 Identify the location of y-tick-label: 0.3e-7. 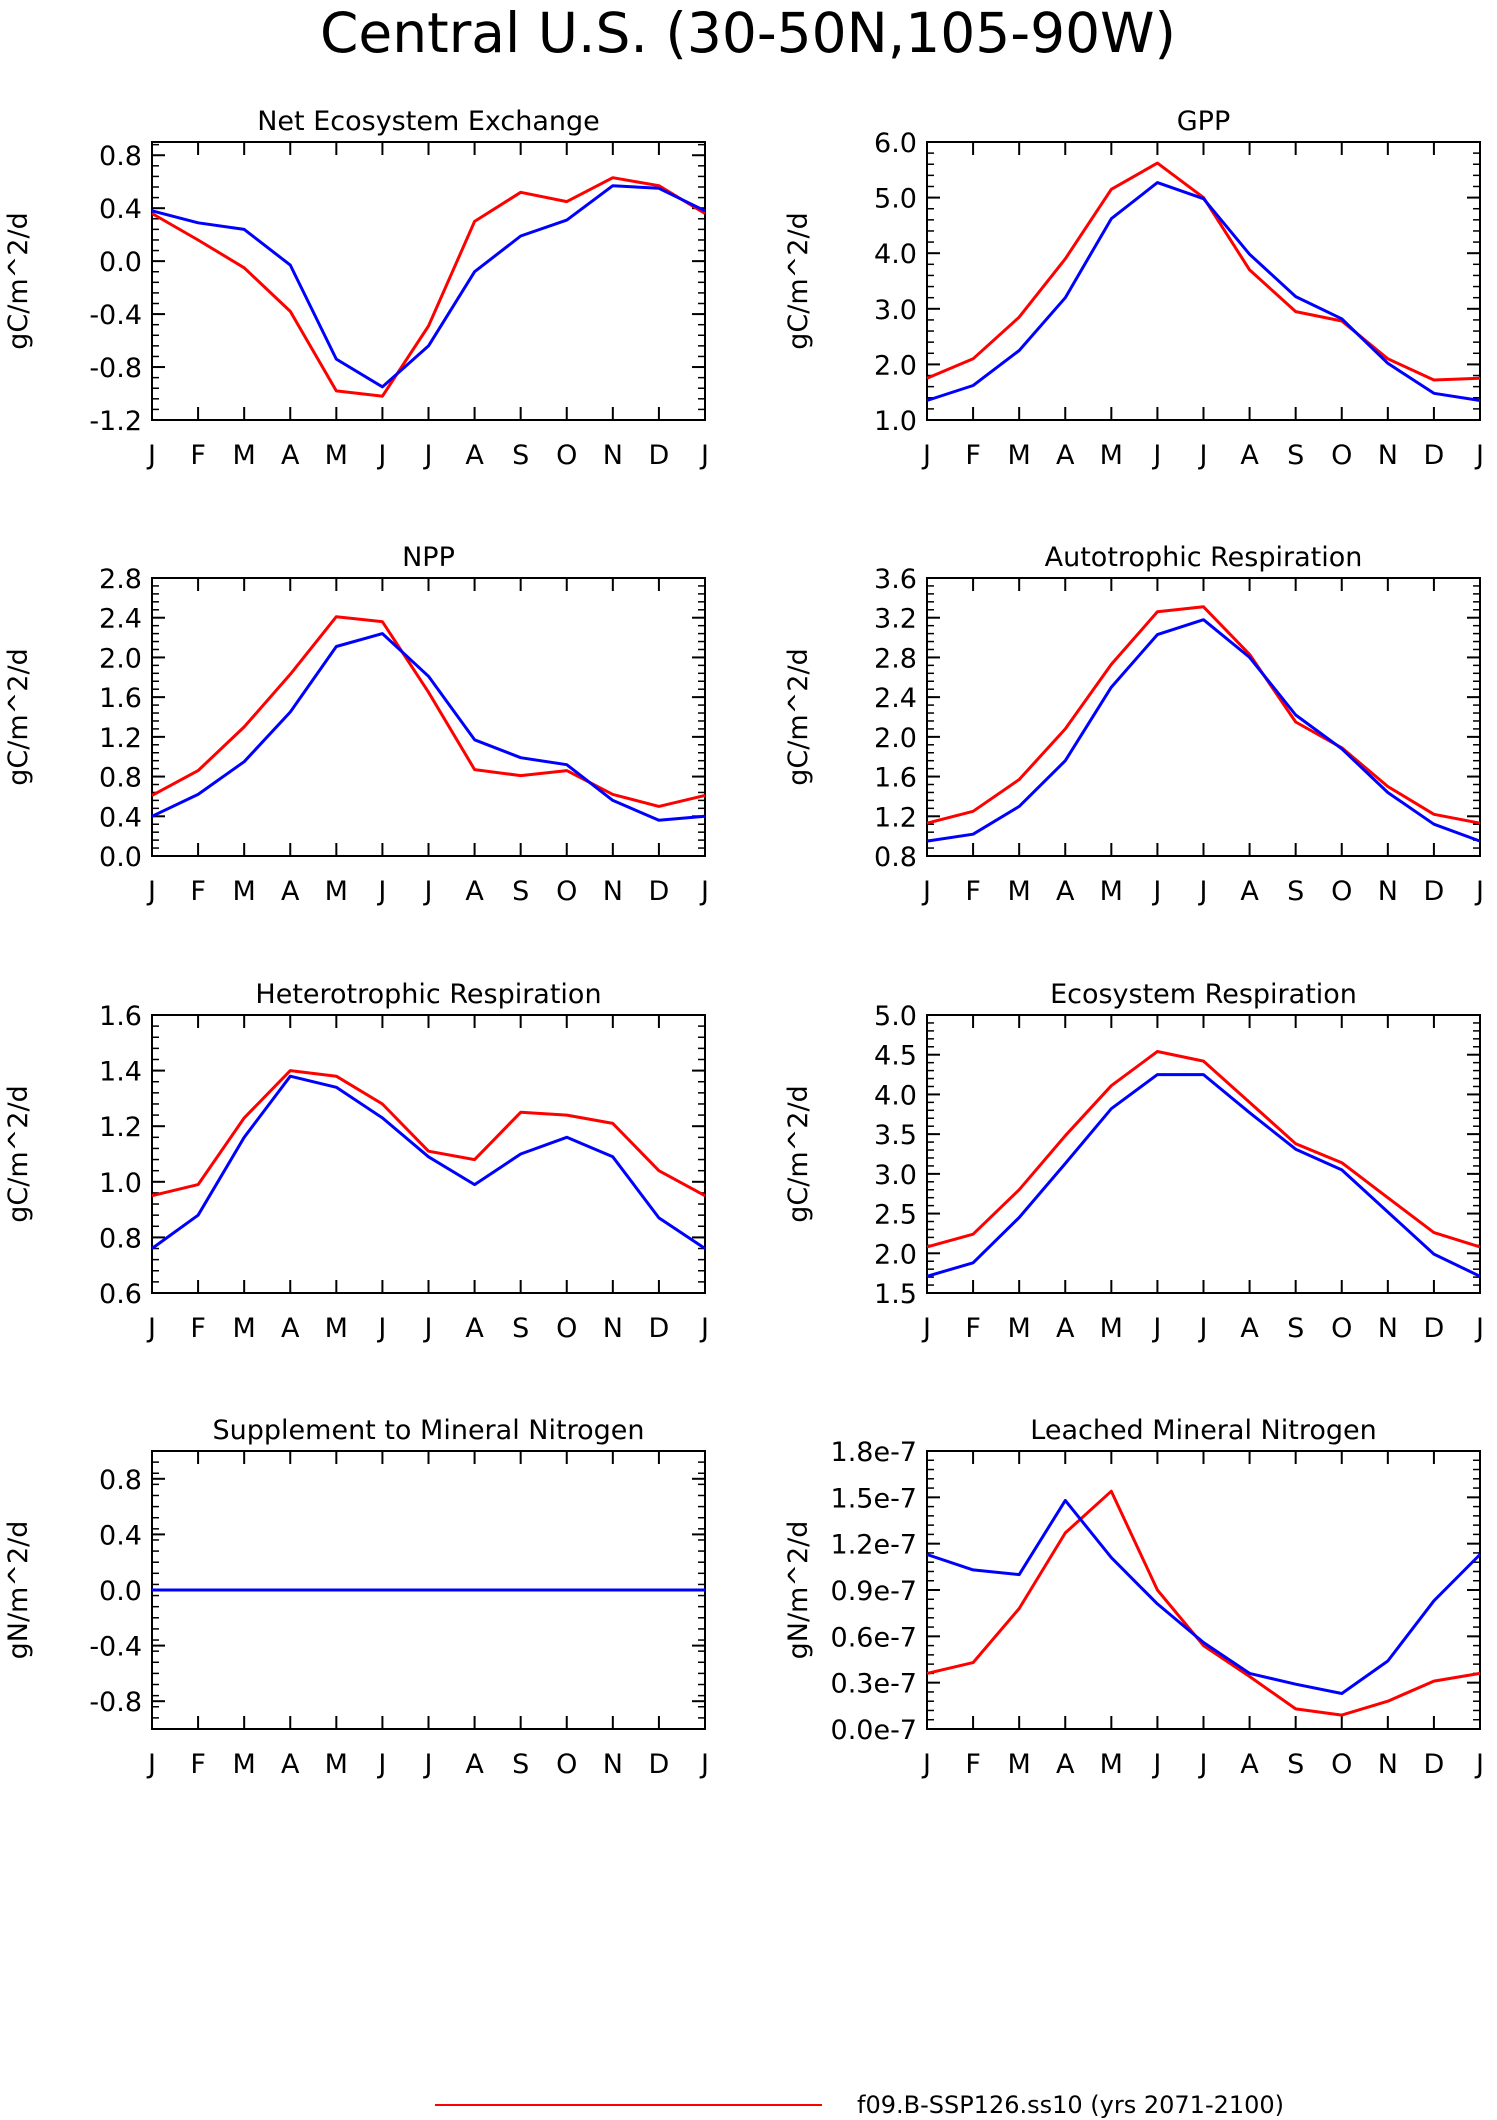
(874, 1684).